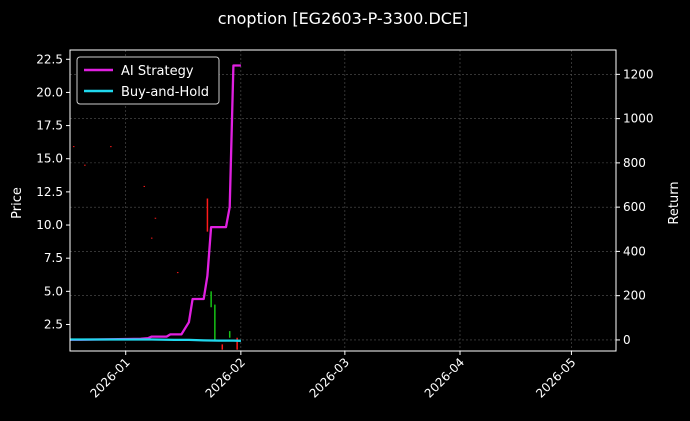  Describe the element at coordinates (49, 192) in the screenshot. I see `y-tick-label: 12.5` at that location.